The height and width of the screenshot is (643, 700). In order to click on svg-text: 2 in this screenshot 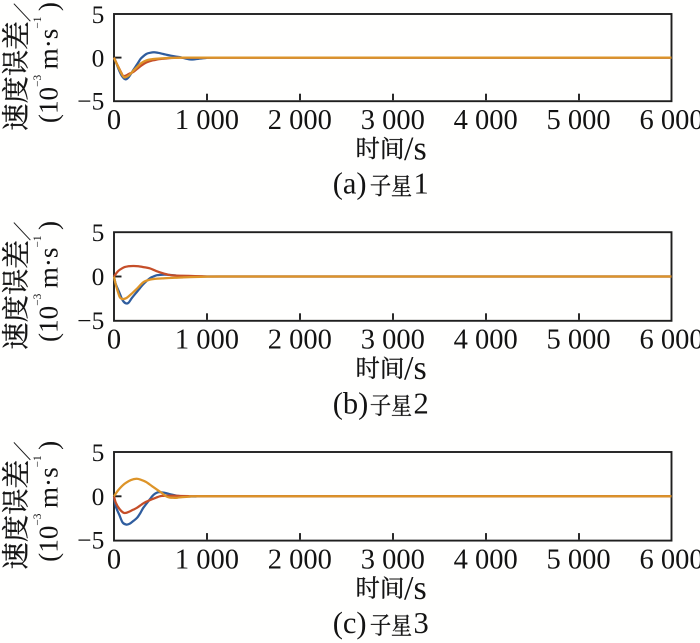, I will do `click(421, 403)`.